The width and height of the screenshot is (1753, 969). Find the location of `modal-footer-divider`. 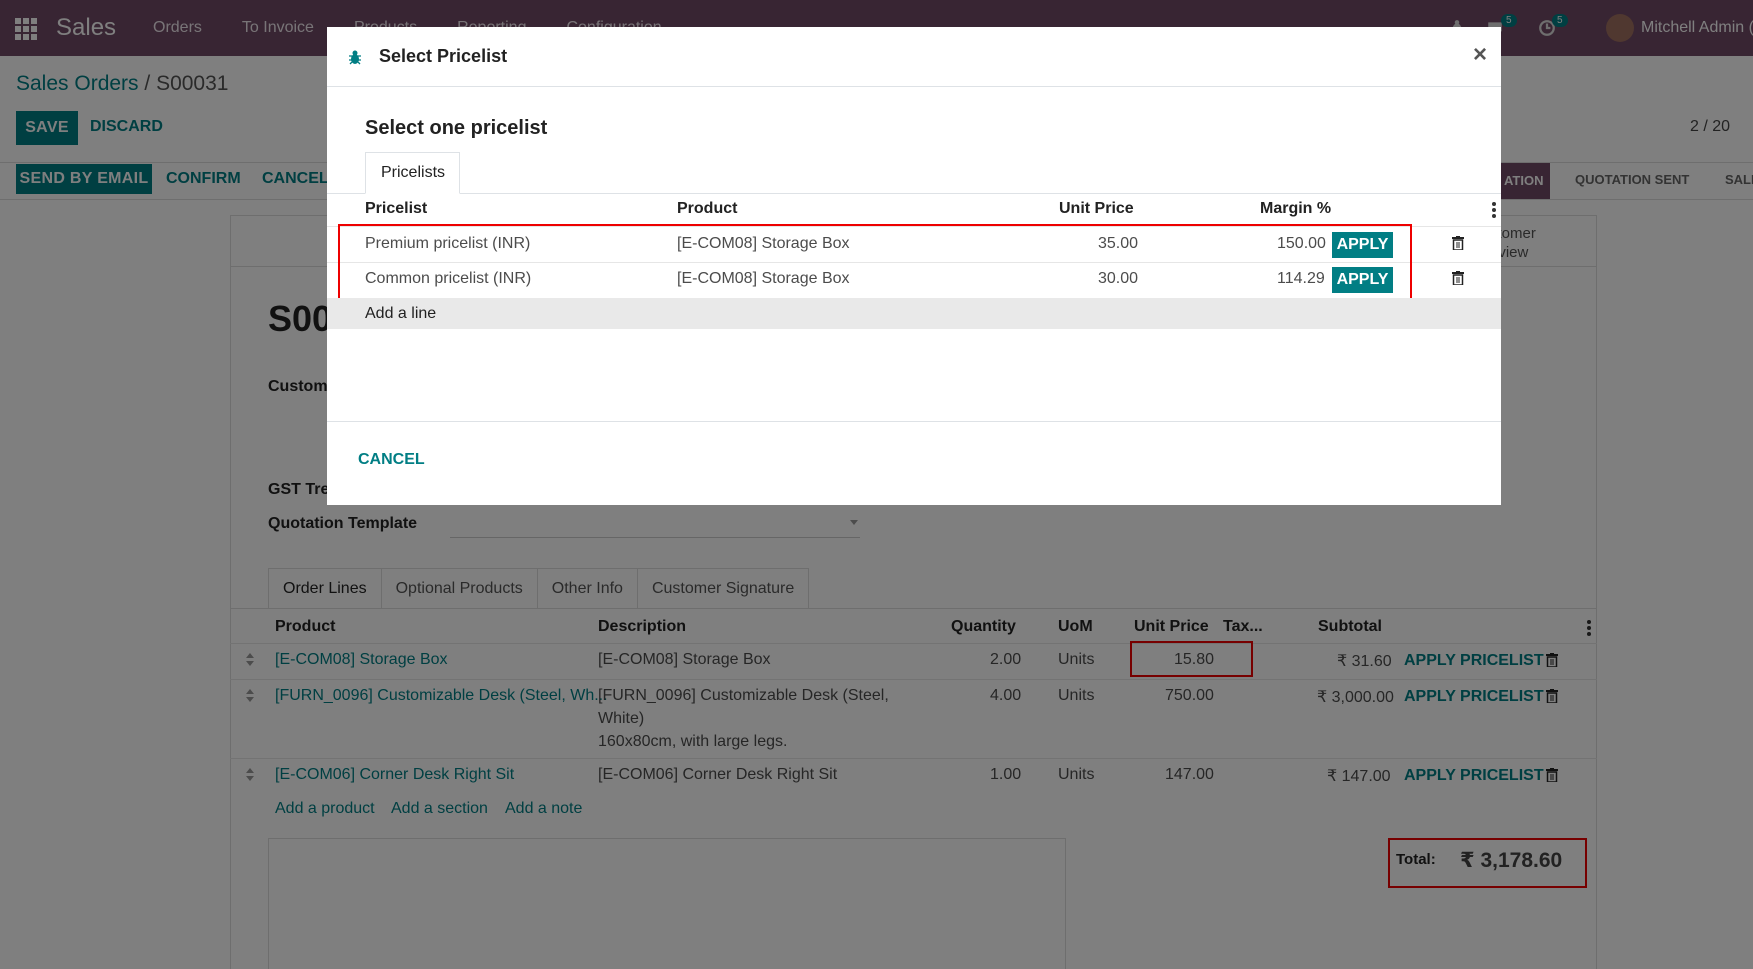

modal-footer-divider is located at coordinates (914, 421).